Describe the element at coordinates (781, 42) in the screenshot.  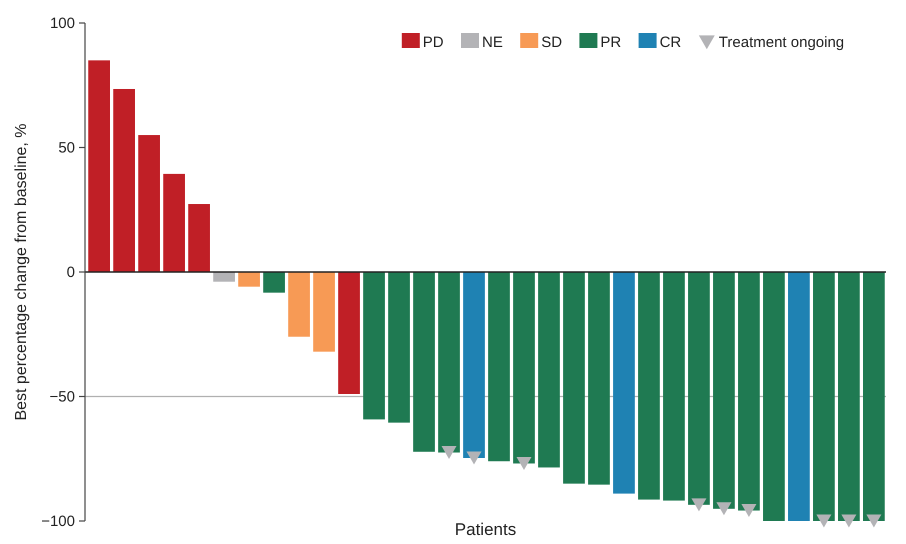
I see `legend-label: Treatment ongoing` at that location.